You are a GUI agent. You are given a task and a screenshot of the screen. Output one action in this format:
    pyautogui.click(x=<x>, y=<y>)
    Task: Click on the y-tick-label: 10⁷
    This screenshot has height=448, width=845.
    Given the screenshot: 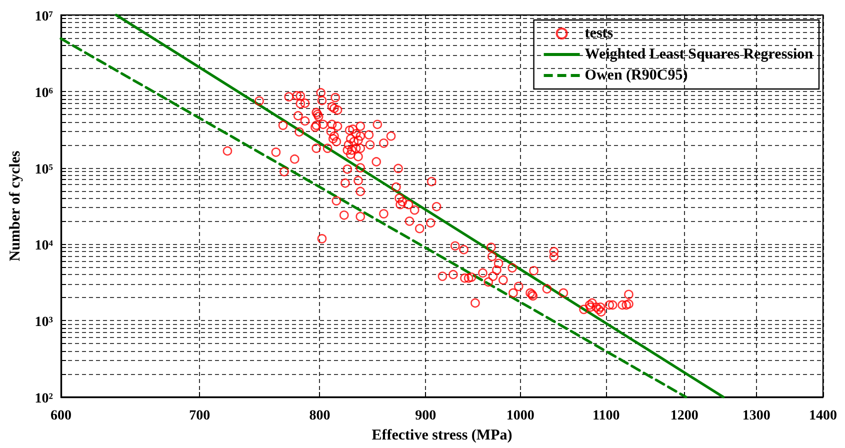 What is the action you would take?
    pyautogui.click(x=43, y=17)
    